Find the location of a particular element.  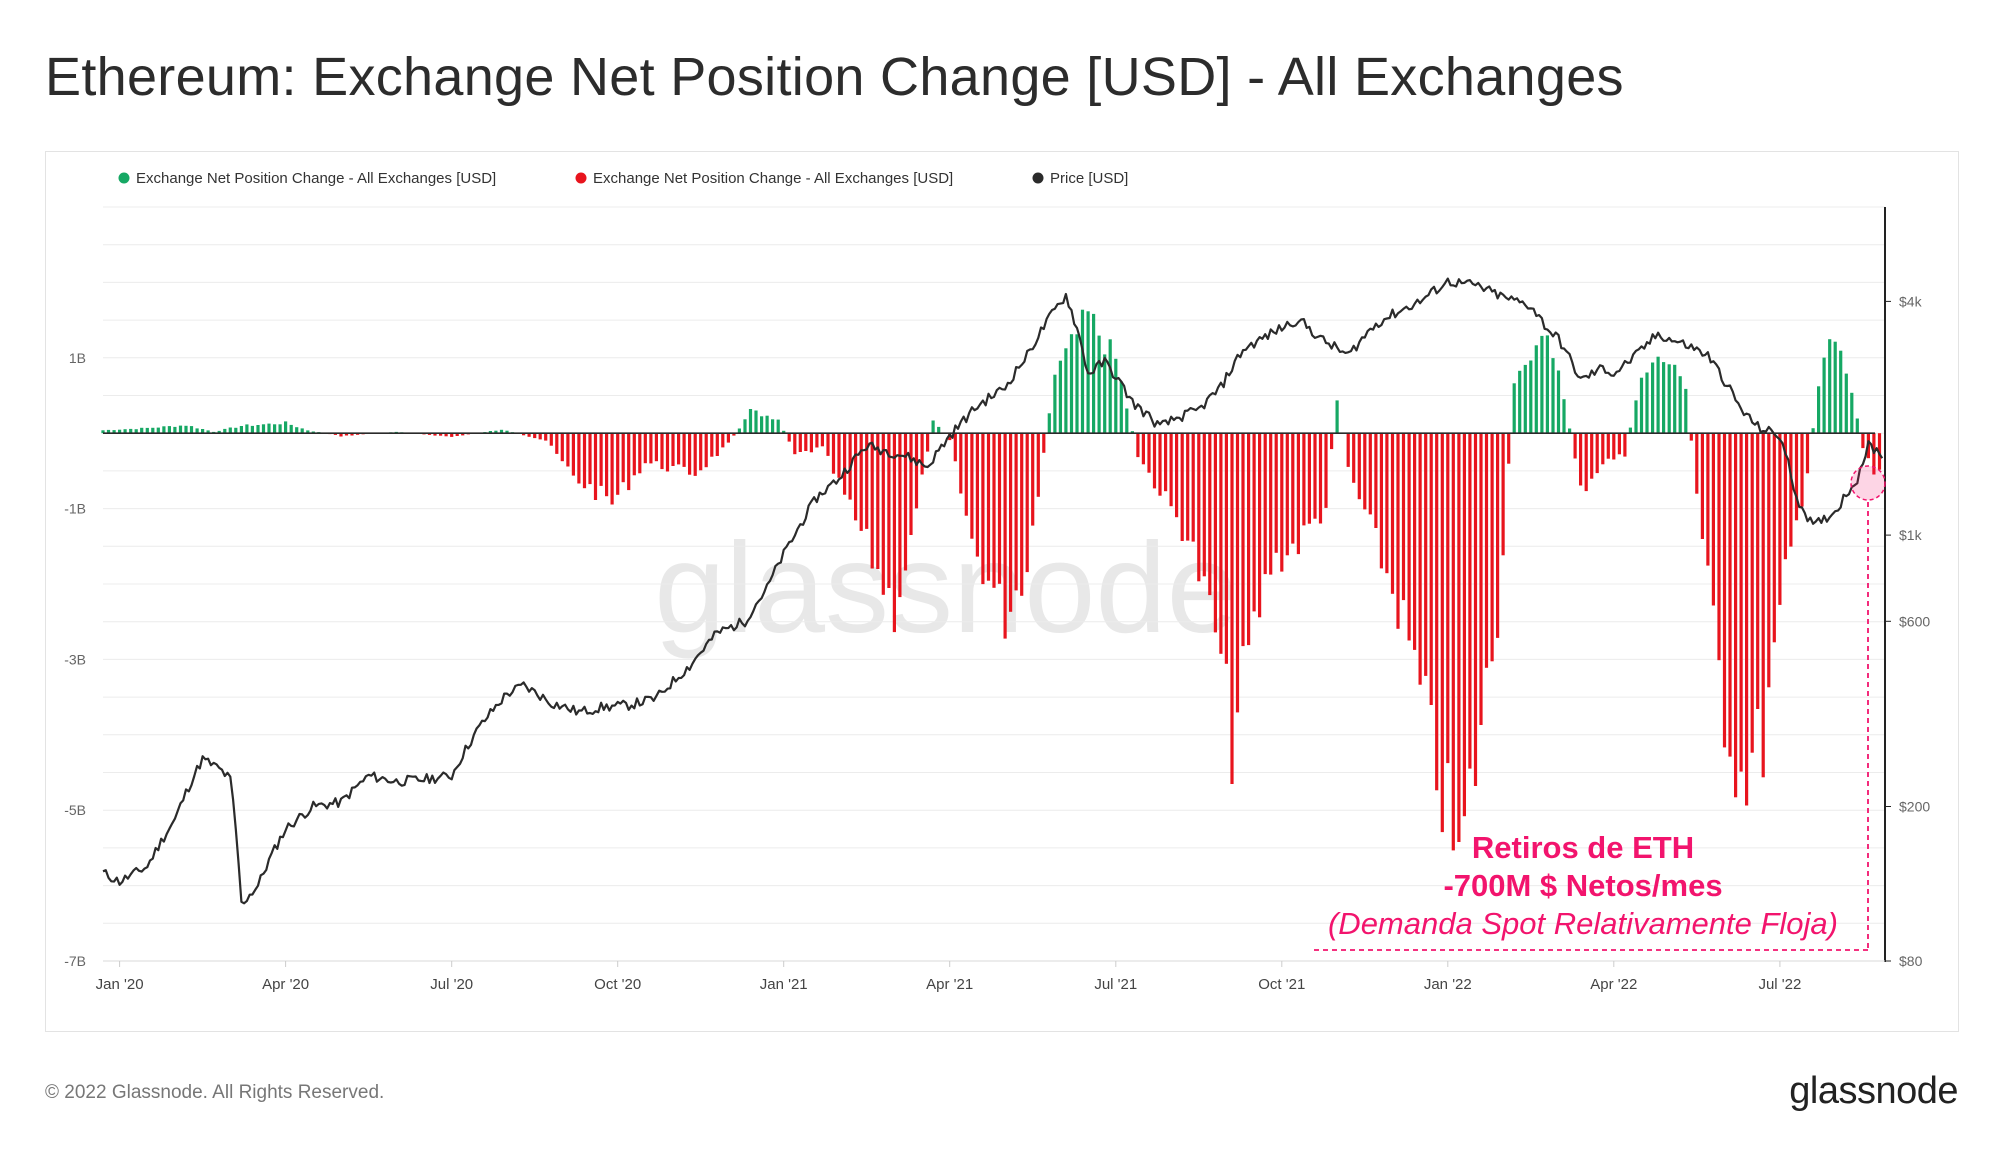

x-tick-label: Oct '21 is located at coordinates (1281, 984).